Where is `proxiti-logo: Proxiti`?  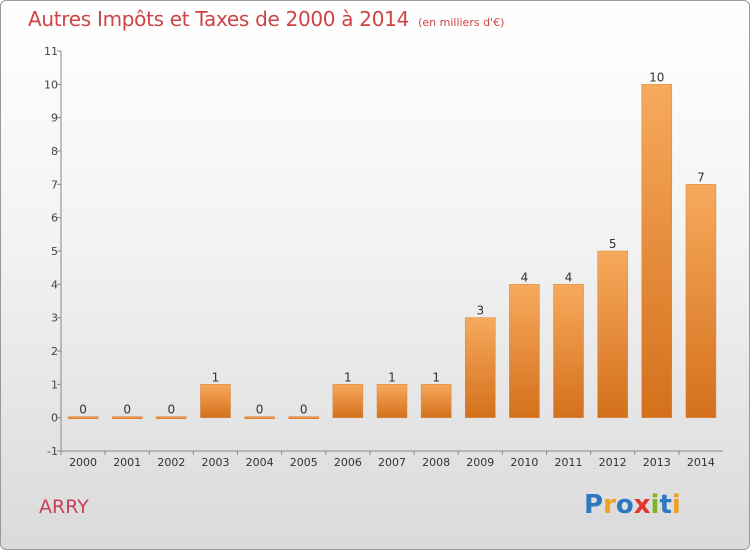 proxiti-logo: Proxiti is located at coordinates (632, 505).